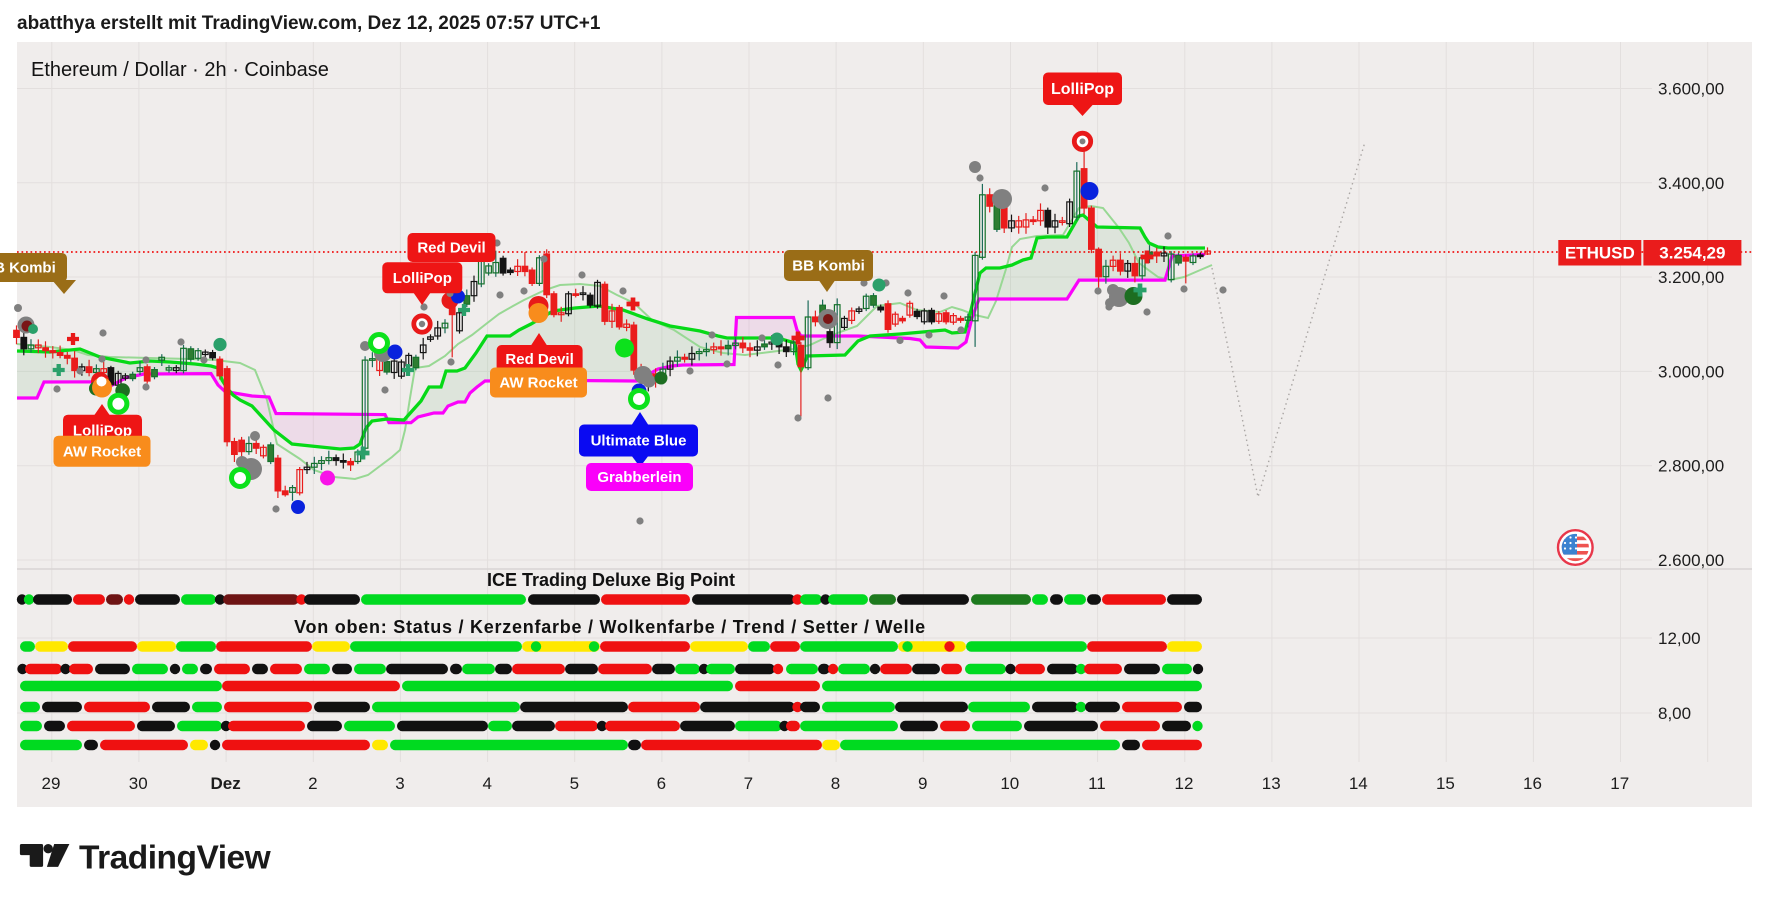 The height and width of the screenshot is (911, 1767). Describe the element at coordinates (486, 783) in the screenshot. I see `svg-text: 4` at that location.